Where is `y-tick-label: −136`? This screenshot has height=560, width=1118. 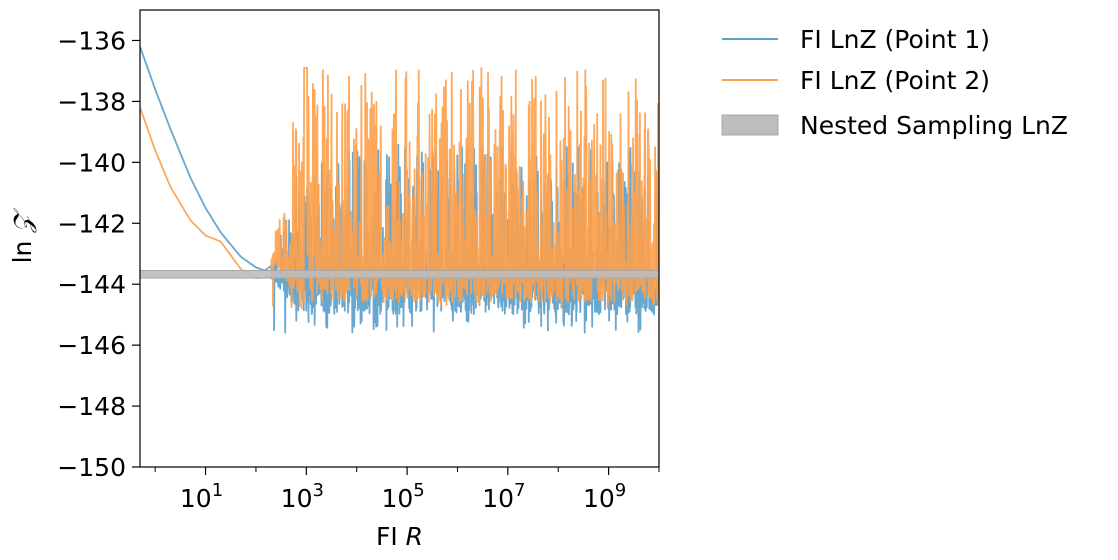 y-tick-label: −136 is located at coordinates (91, 40).